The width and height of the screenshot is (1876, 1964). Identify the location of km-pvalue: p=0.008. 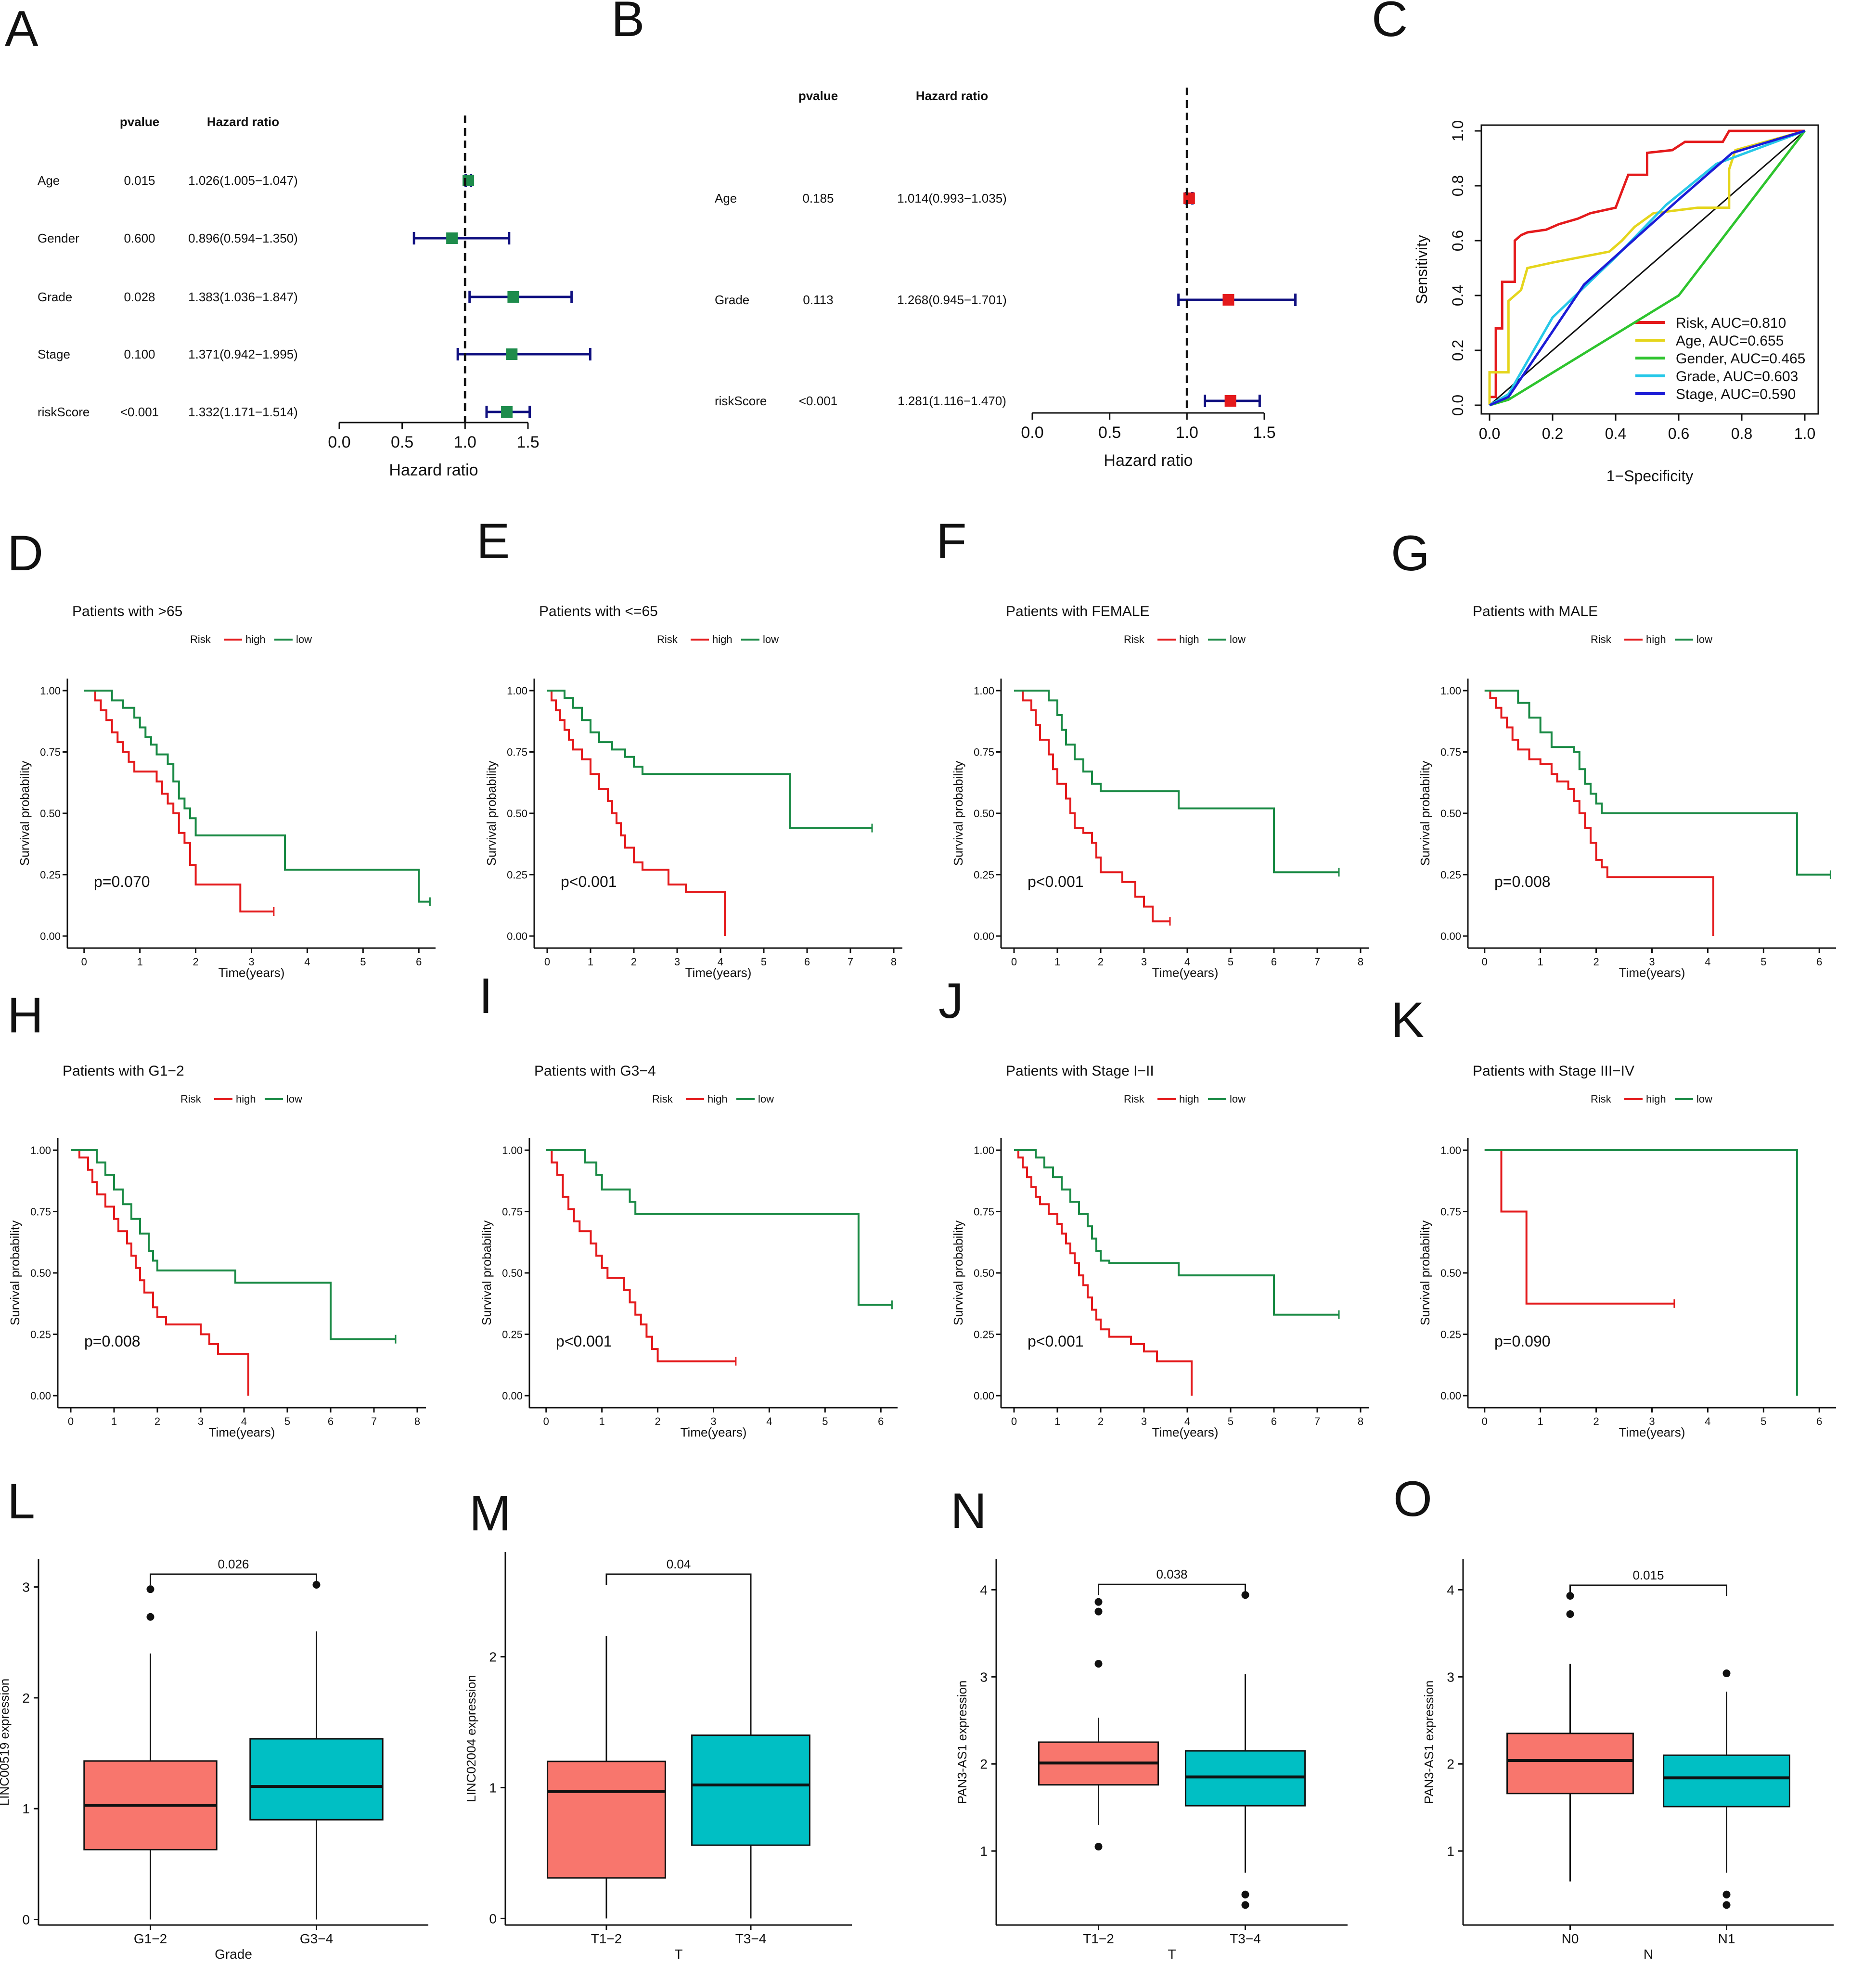
(112, 1342).